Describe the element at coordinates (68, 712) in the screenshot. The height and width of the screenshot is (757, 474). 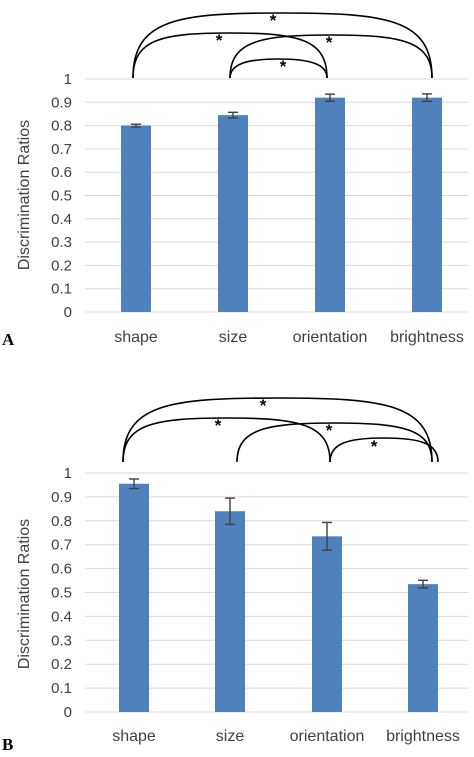
I see `panel-b-y-tick-label: 0` at that location.